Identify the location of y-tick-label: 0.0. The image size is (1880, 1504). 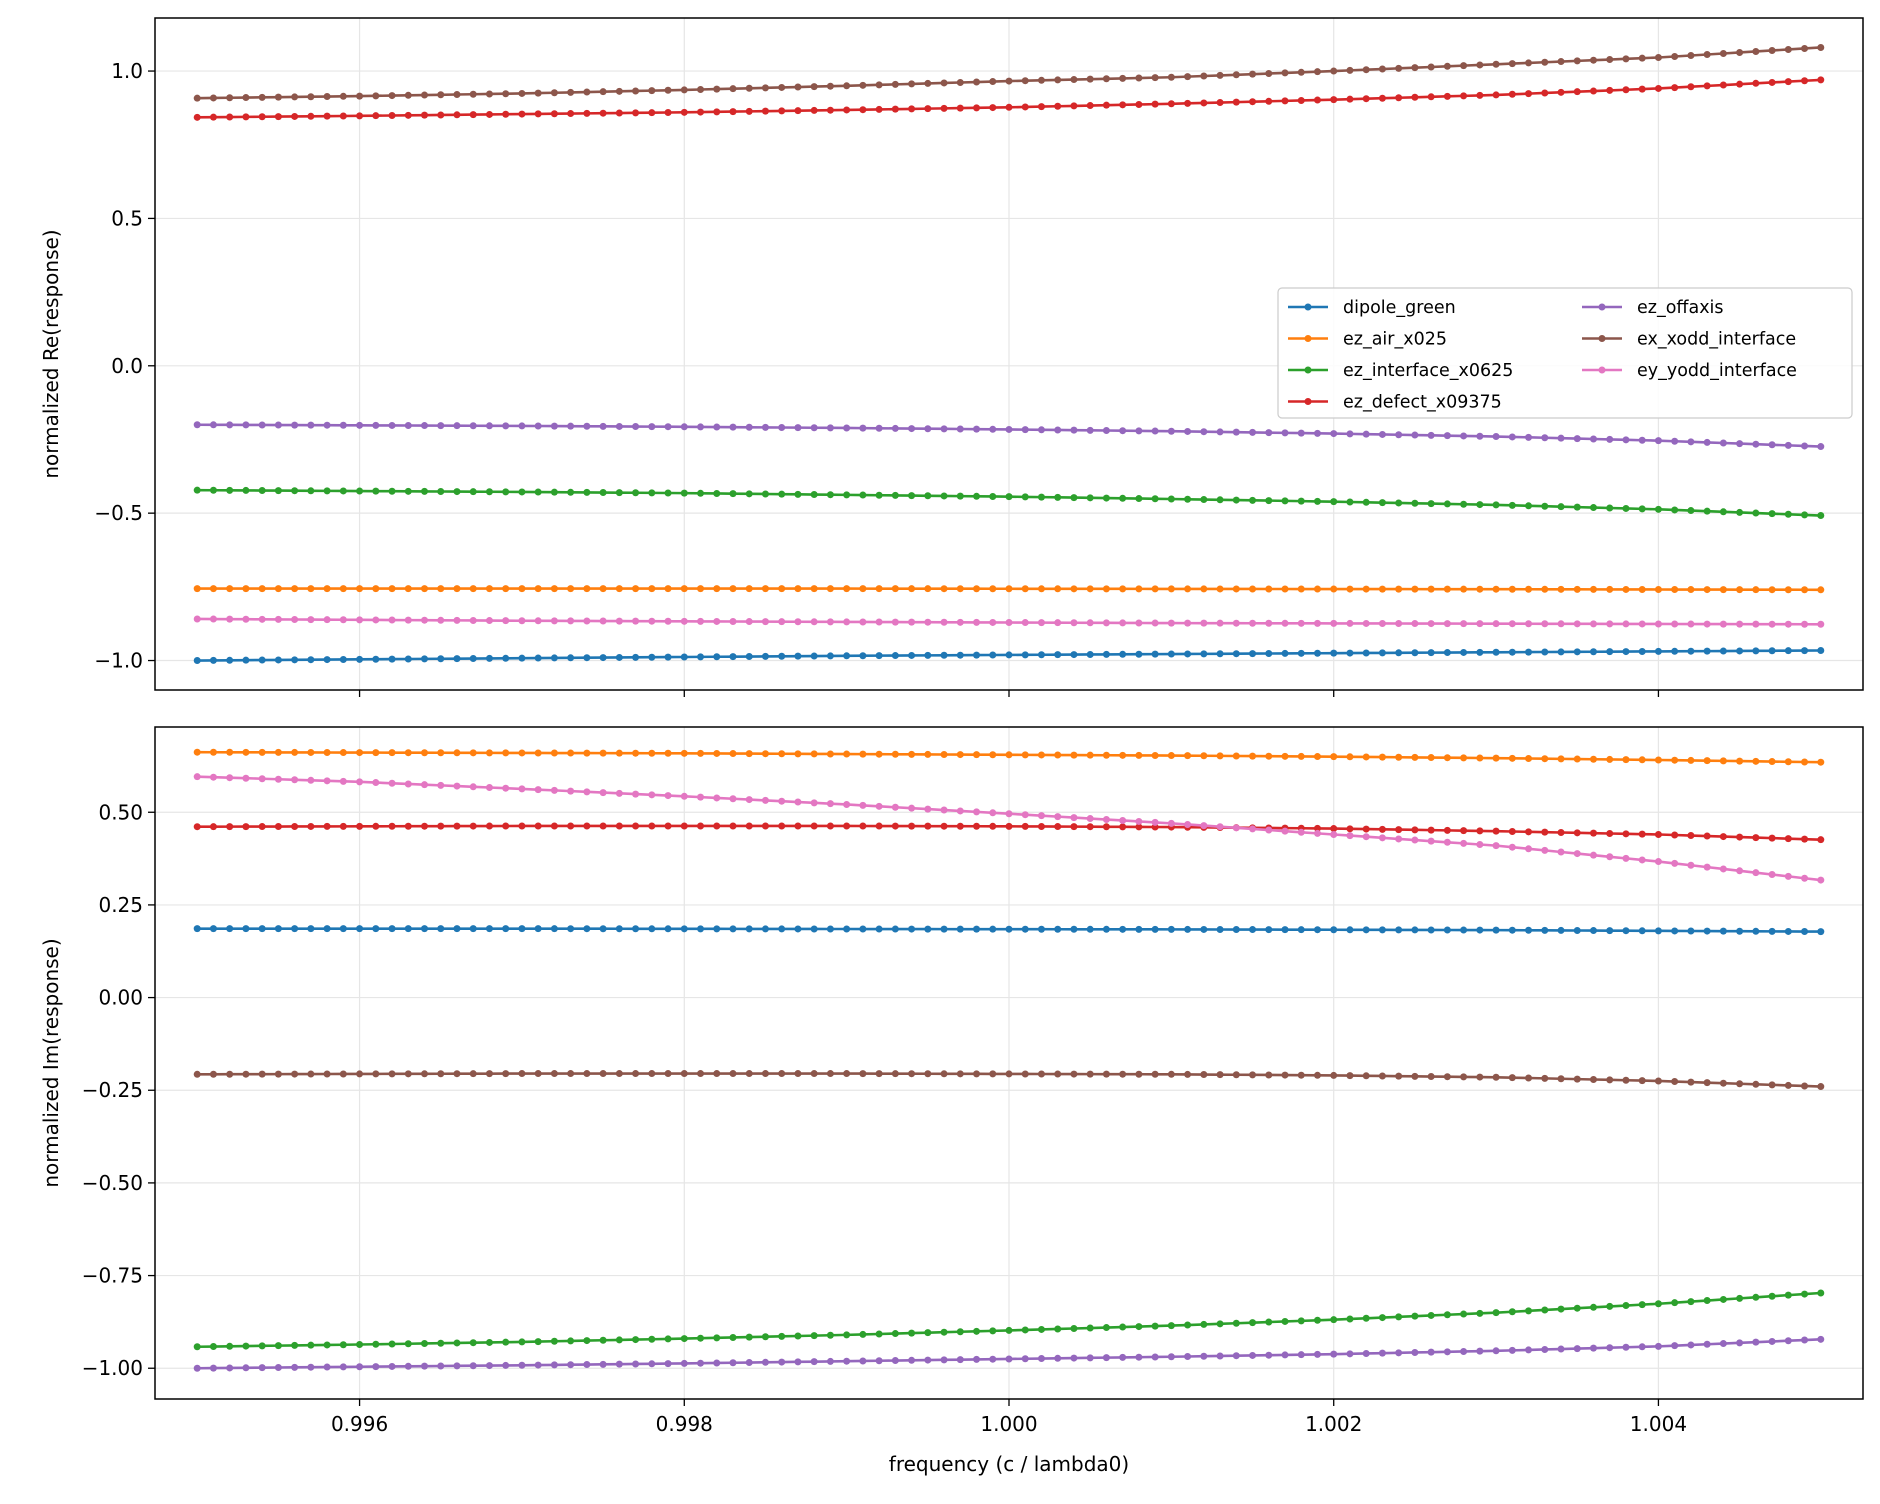
(127, 366).